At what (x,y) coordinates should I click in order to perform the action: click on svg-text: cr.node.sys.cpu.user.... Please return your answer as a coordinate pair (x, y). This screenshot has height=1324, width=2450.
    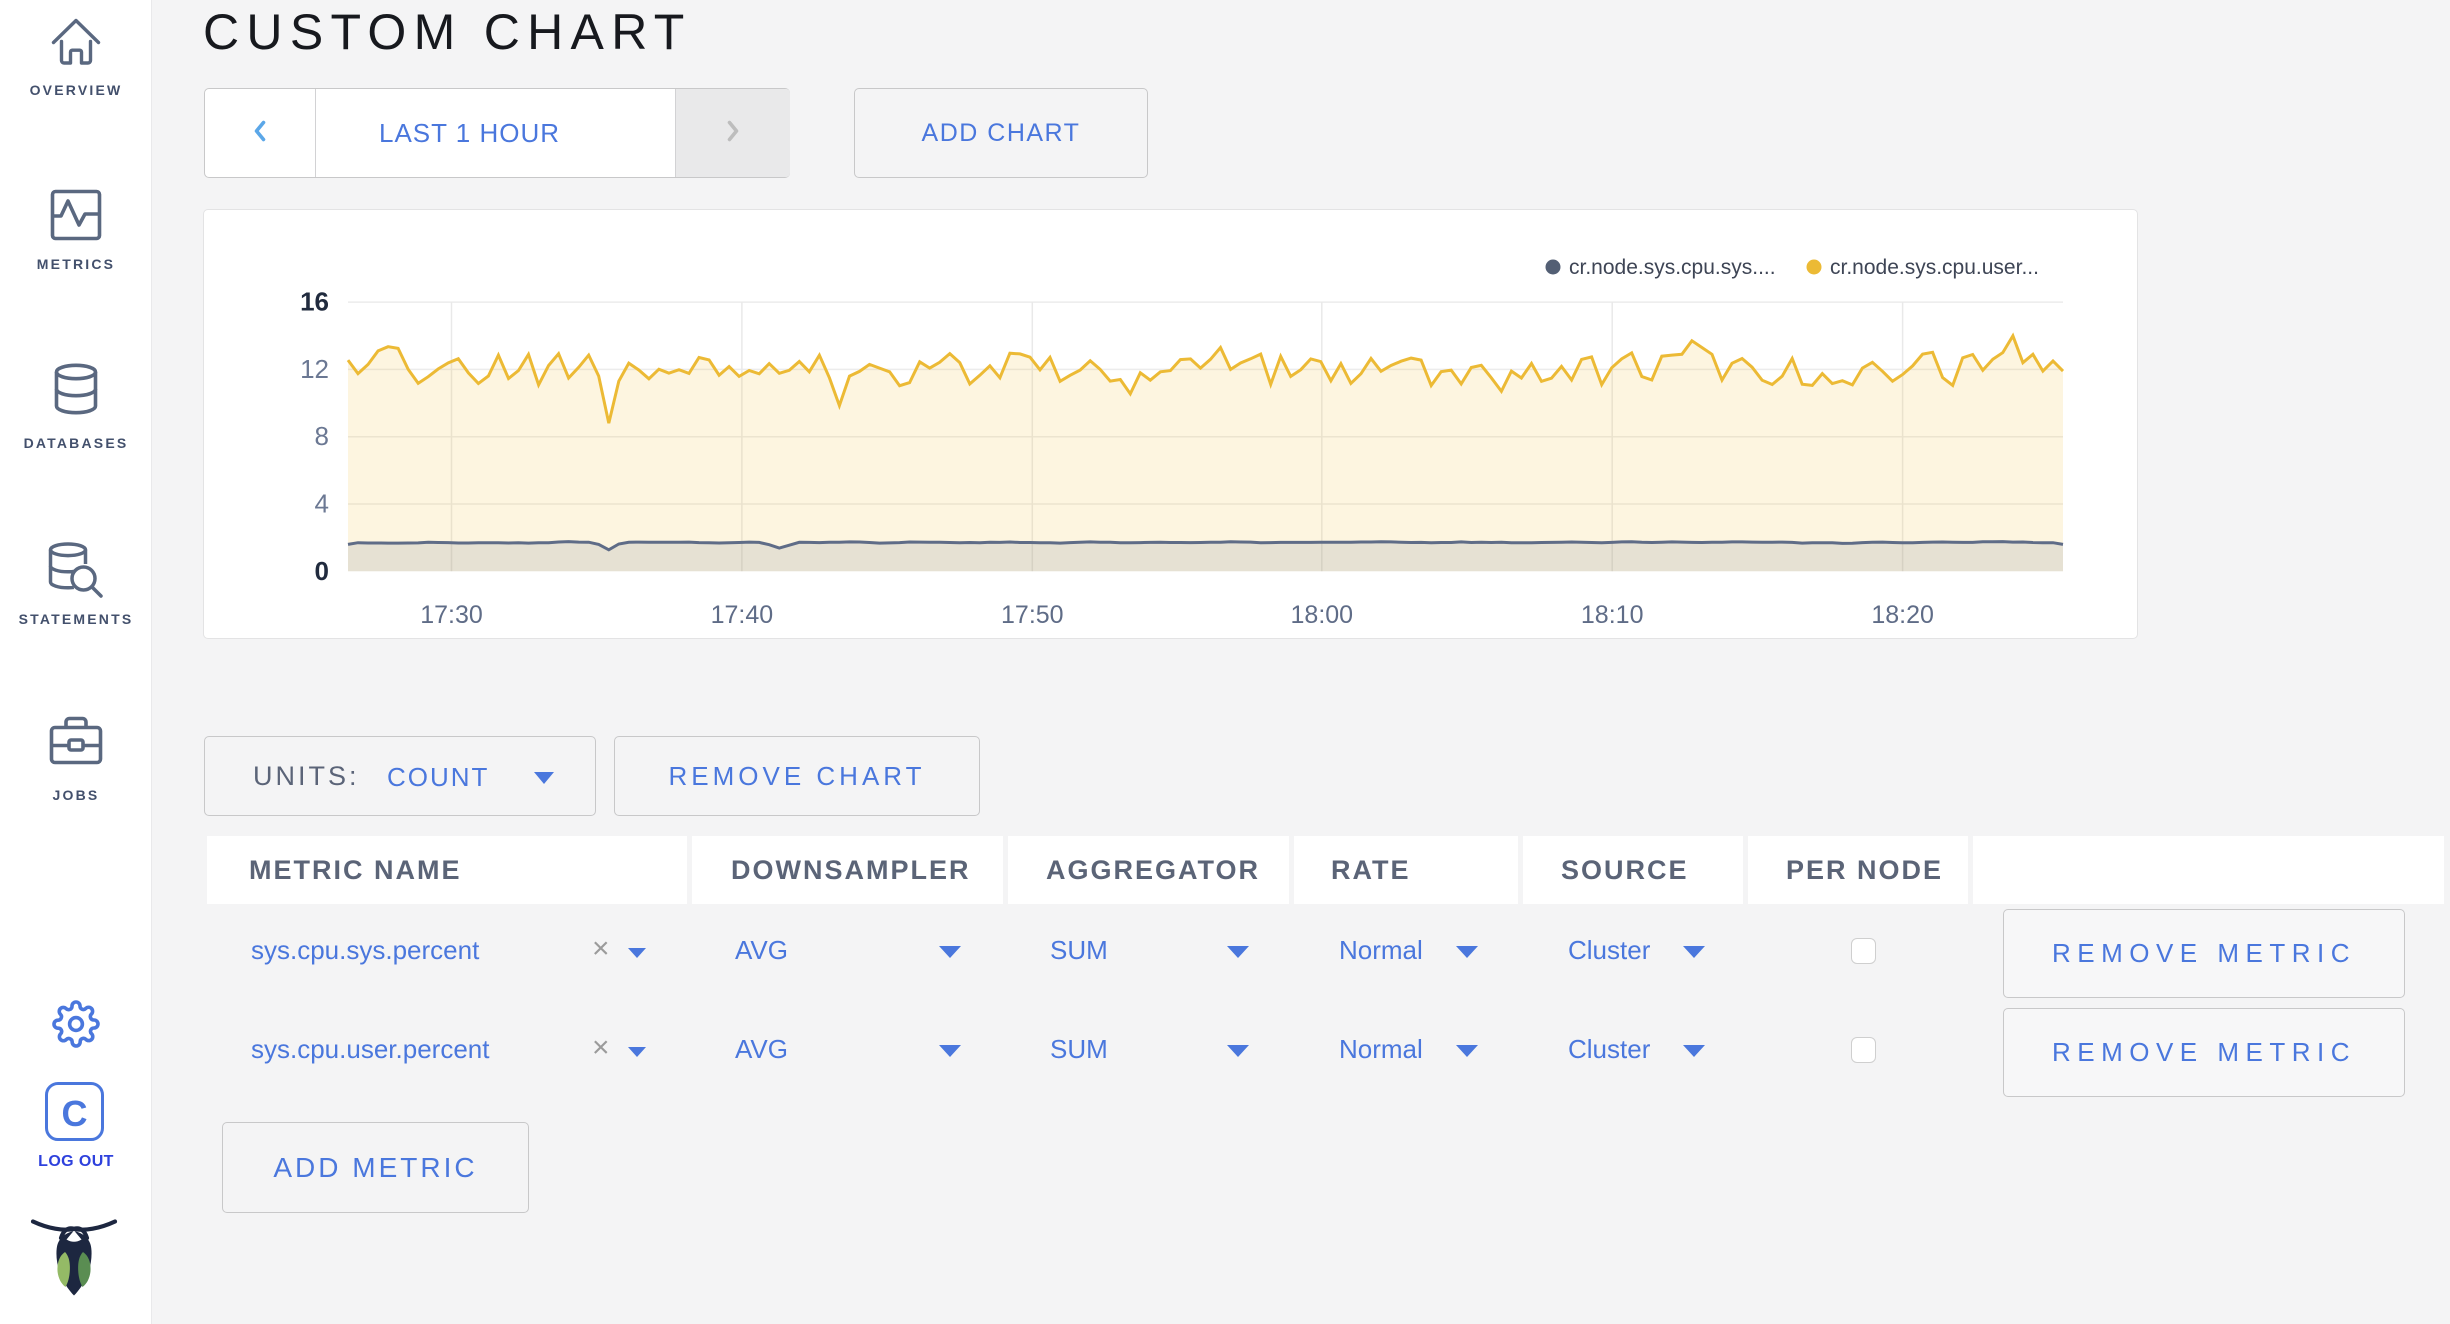
    Looking at the image, I should click on (1934, 267).